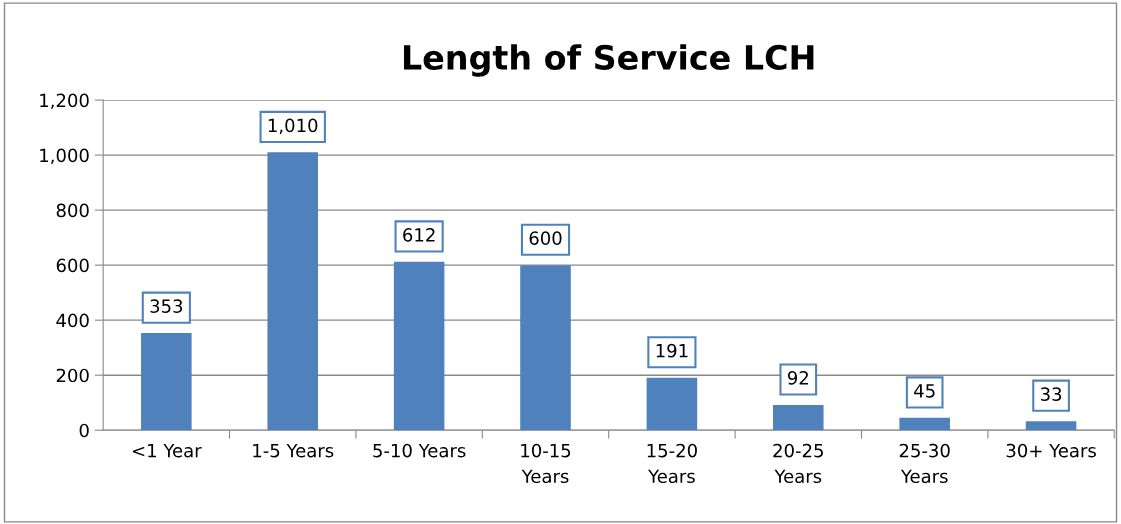 Image resolution: width=1121 pixels, height=524 pixels. What do you see at coordinates (419, 450) in the screenshot?
I see `x-tick-label: 5-10 Years` at bounding box center [419, 450].